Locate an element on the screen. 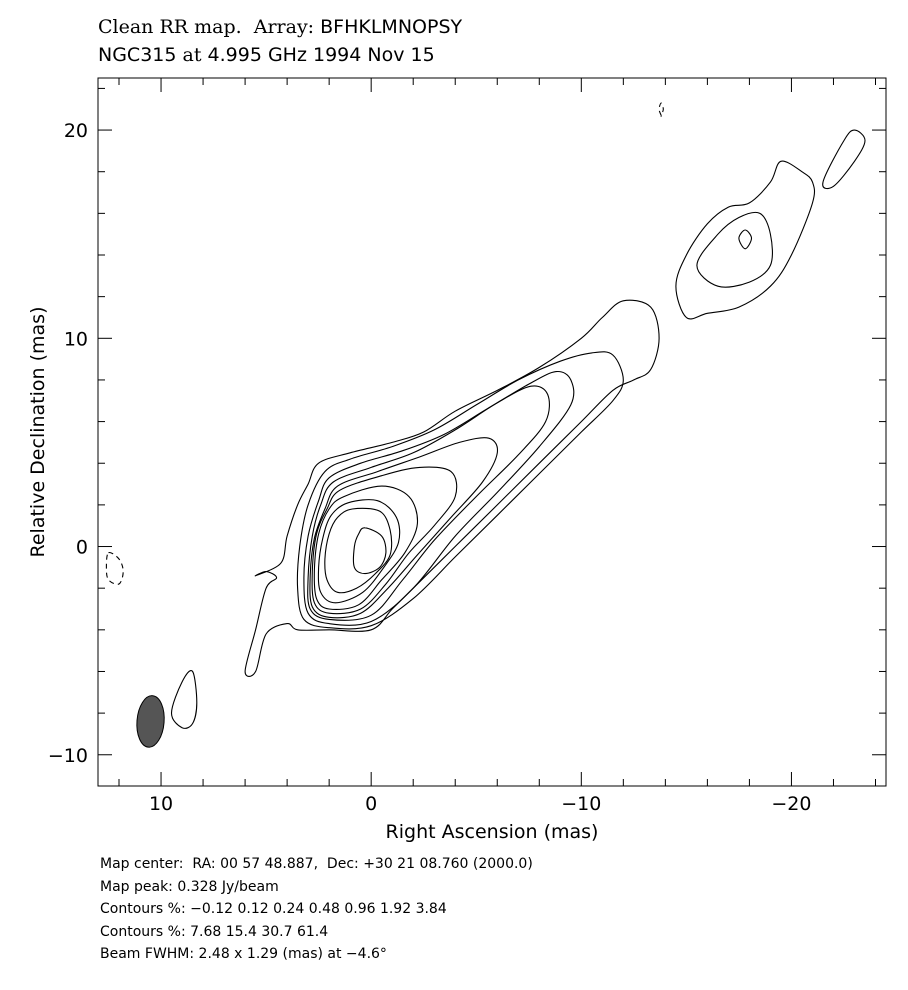  title-source: NGC315 is located at coordinates (137, 55).